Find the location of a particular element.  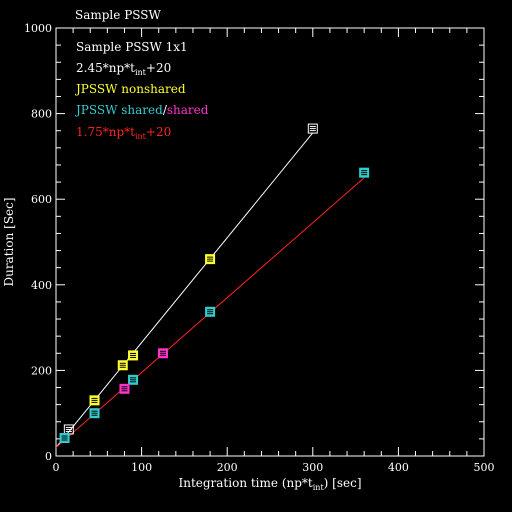

y-tick-label: 0 is located at coordinates (48, 456).